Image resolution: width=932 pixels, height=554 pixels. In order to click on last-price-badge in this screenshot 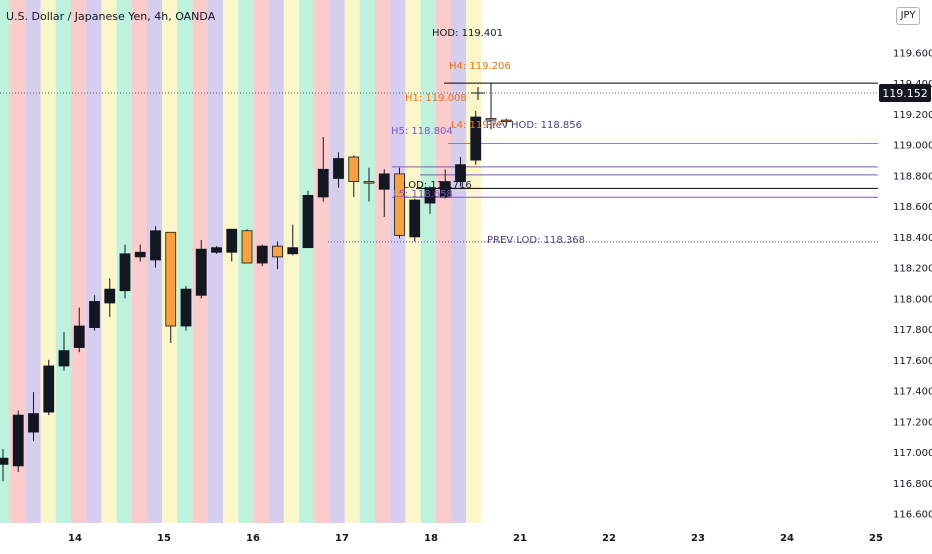, I will do `click(905, 93)`.